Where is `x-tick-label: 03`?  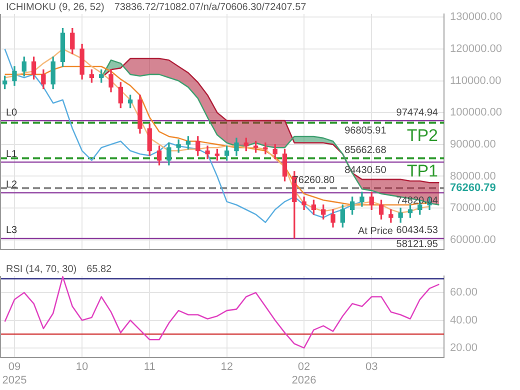
x-tick-label: 03 is located at coordinates (371, 367).